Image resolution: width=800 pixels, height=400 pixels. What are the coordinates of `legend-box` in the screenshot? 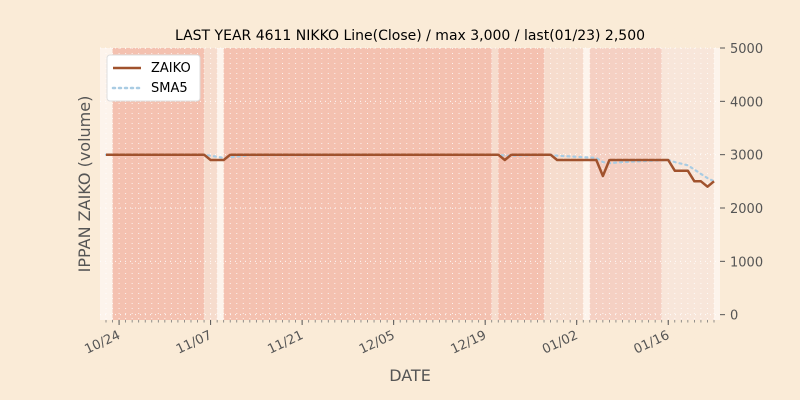 It's located at (153, 78).